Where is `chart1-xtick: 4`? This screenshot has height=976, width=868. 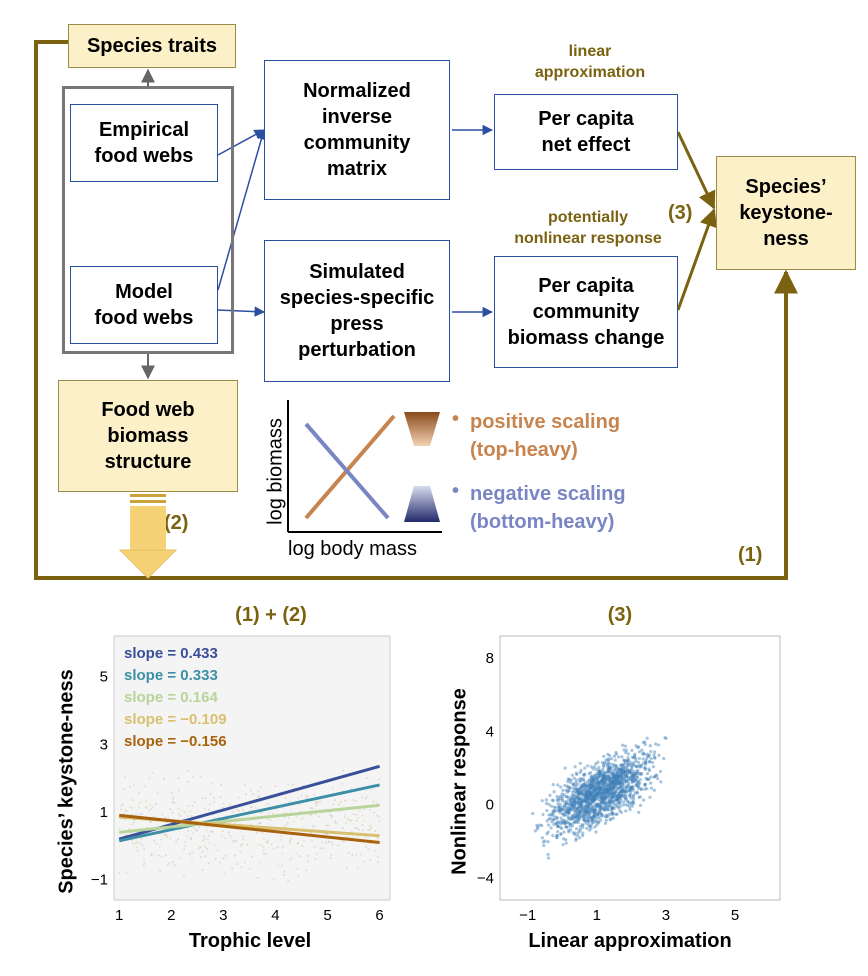 chart1-xtick: 4 is located at coordinates (275, 915).